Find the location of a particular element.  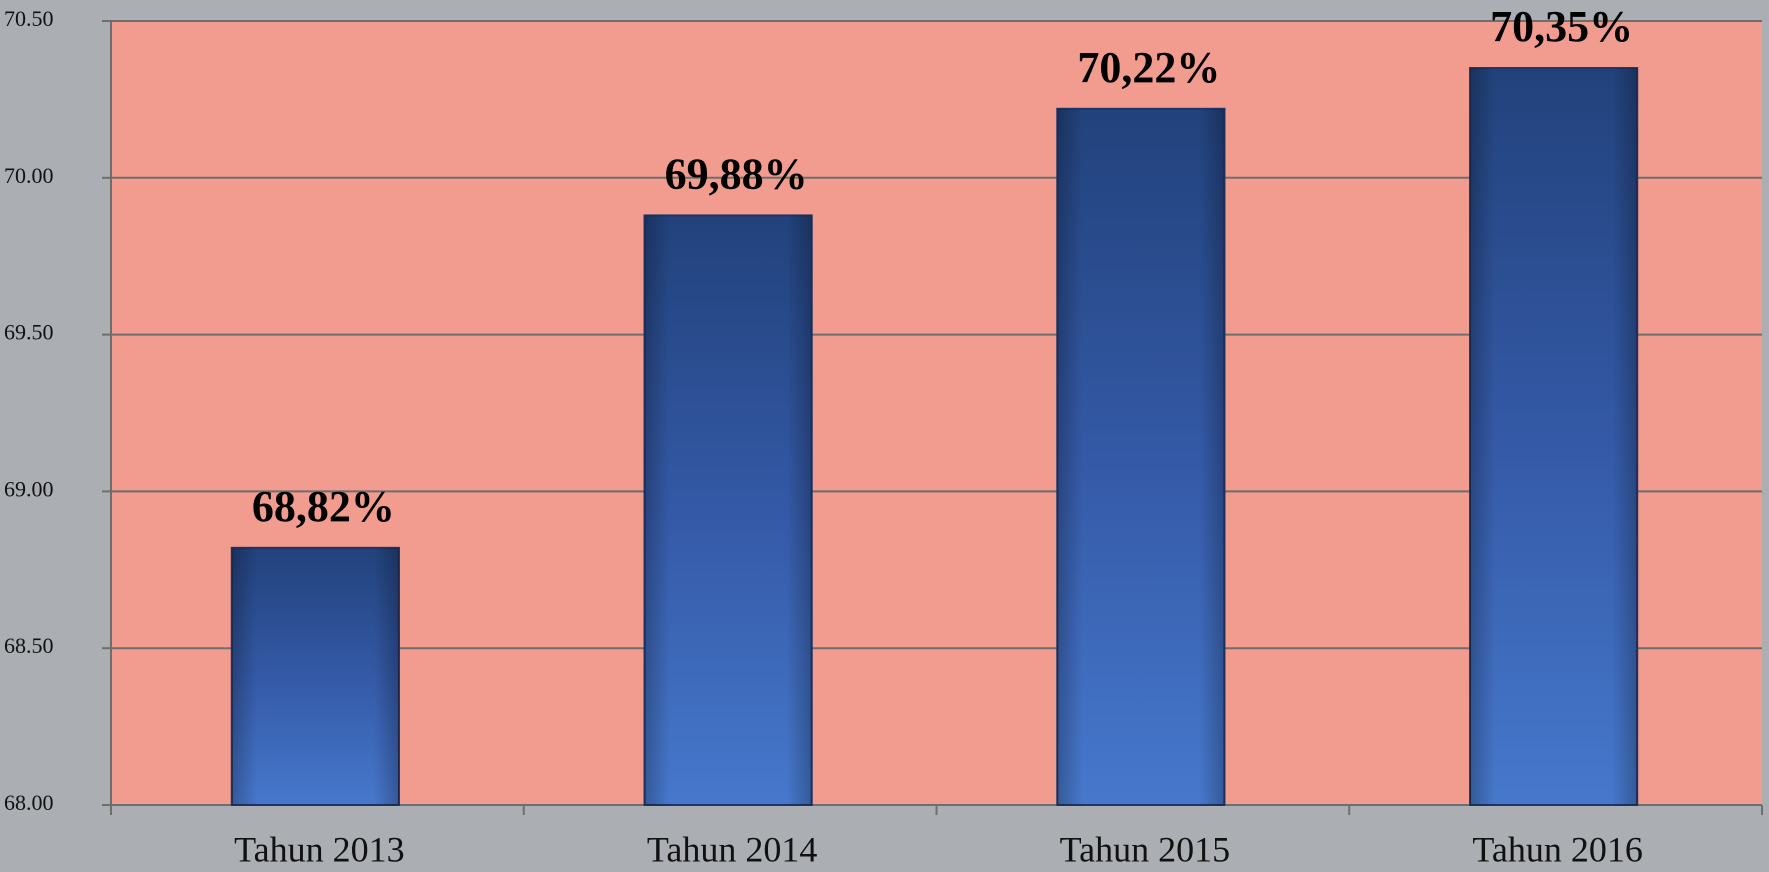

value-label: 69,88% is located at coordinates (736, 174).